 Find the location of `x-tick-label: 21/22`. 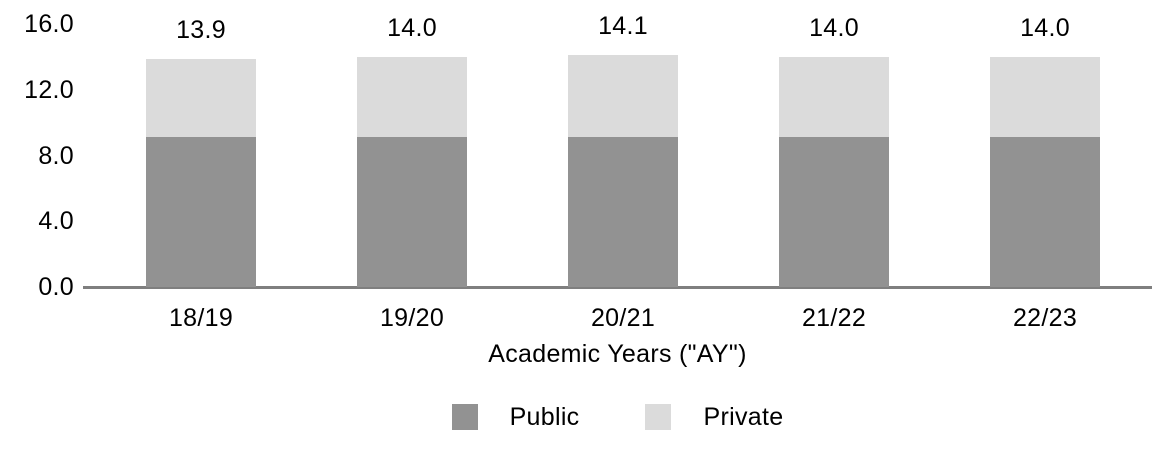

x-tick-label: 21/22 is located at coordinates (834, 318).